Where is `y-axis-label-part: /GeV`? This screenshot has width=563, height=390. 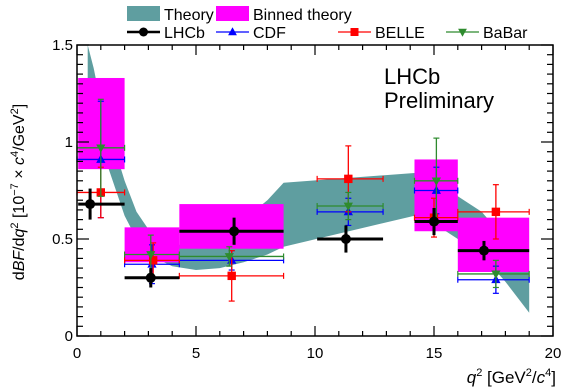 y-axis-label-part: /GeV is located at coordinates (19, 132).